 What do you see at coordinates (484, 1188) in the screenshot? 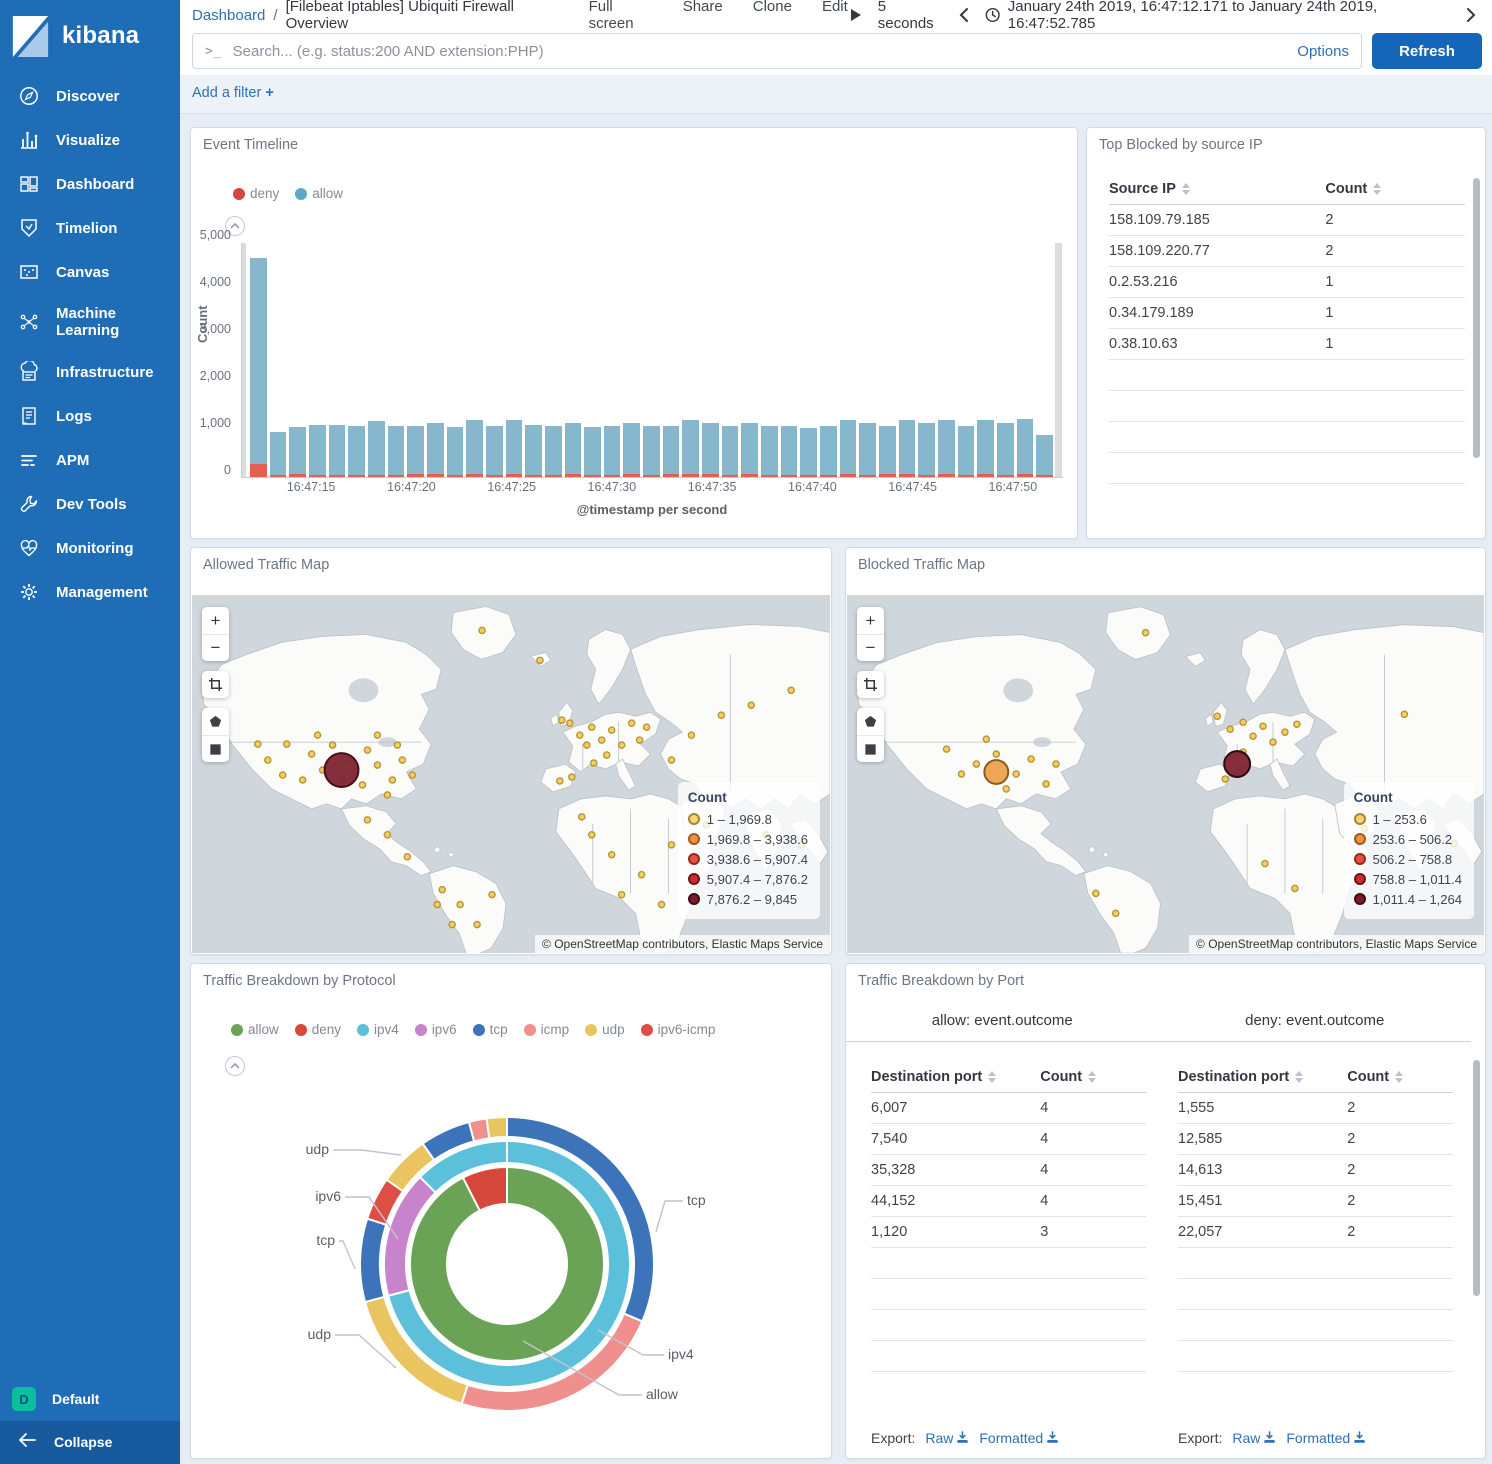
I see `sunburst-segment-deny` at bounding box center [484, 1188].